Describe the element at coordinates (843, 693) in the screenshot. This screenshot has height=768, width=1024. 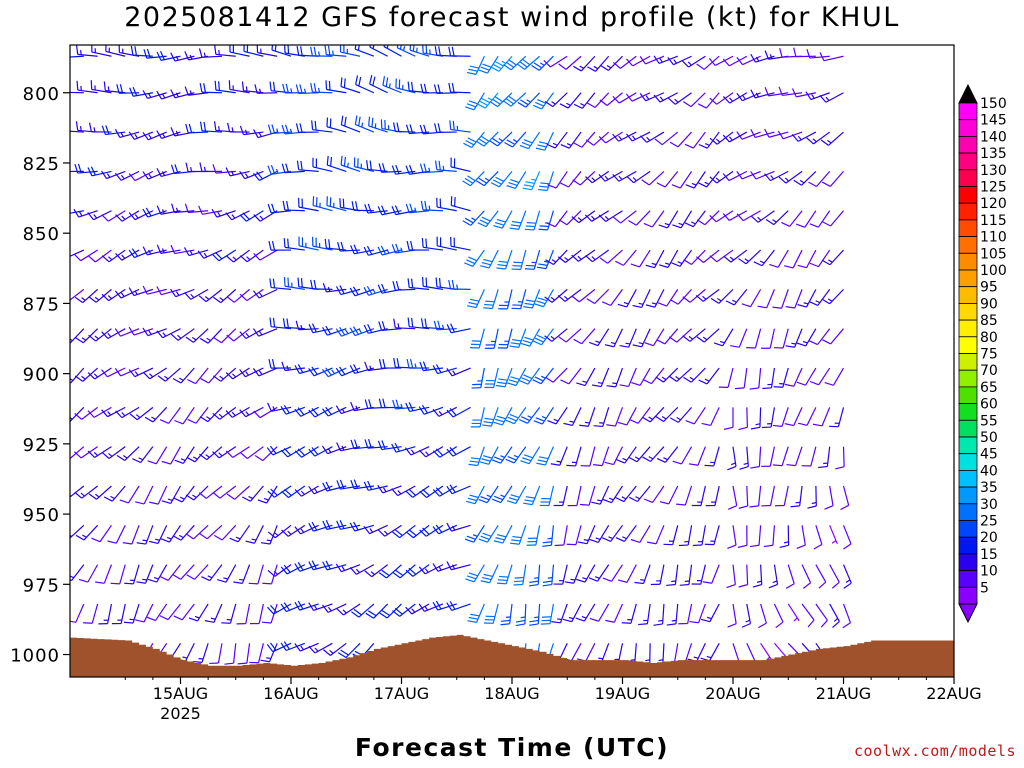
I see `x-tick-label: 21AUG` at that location.